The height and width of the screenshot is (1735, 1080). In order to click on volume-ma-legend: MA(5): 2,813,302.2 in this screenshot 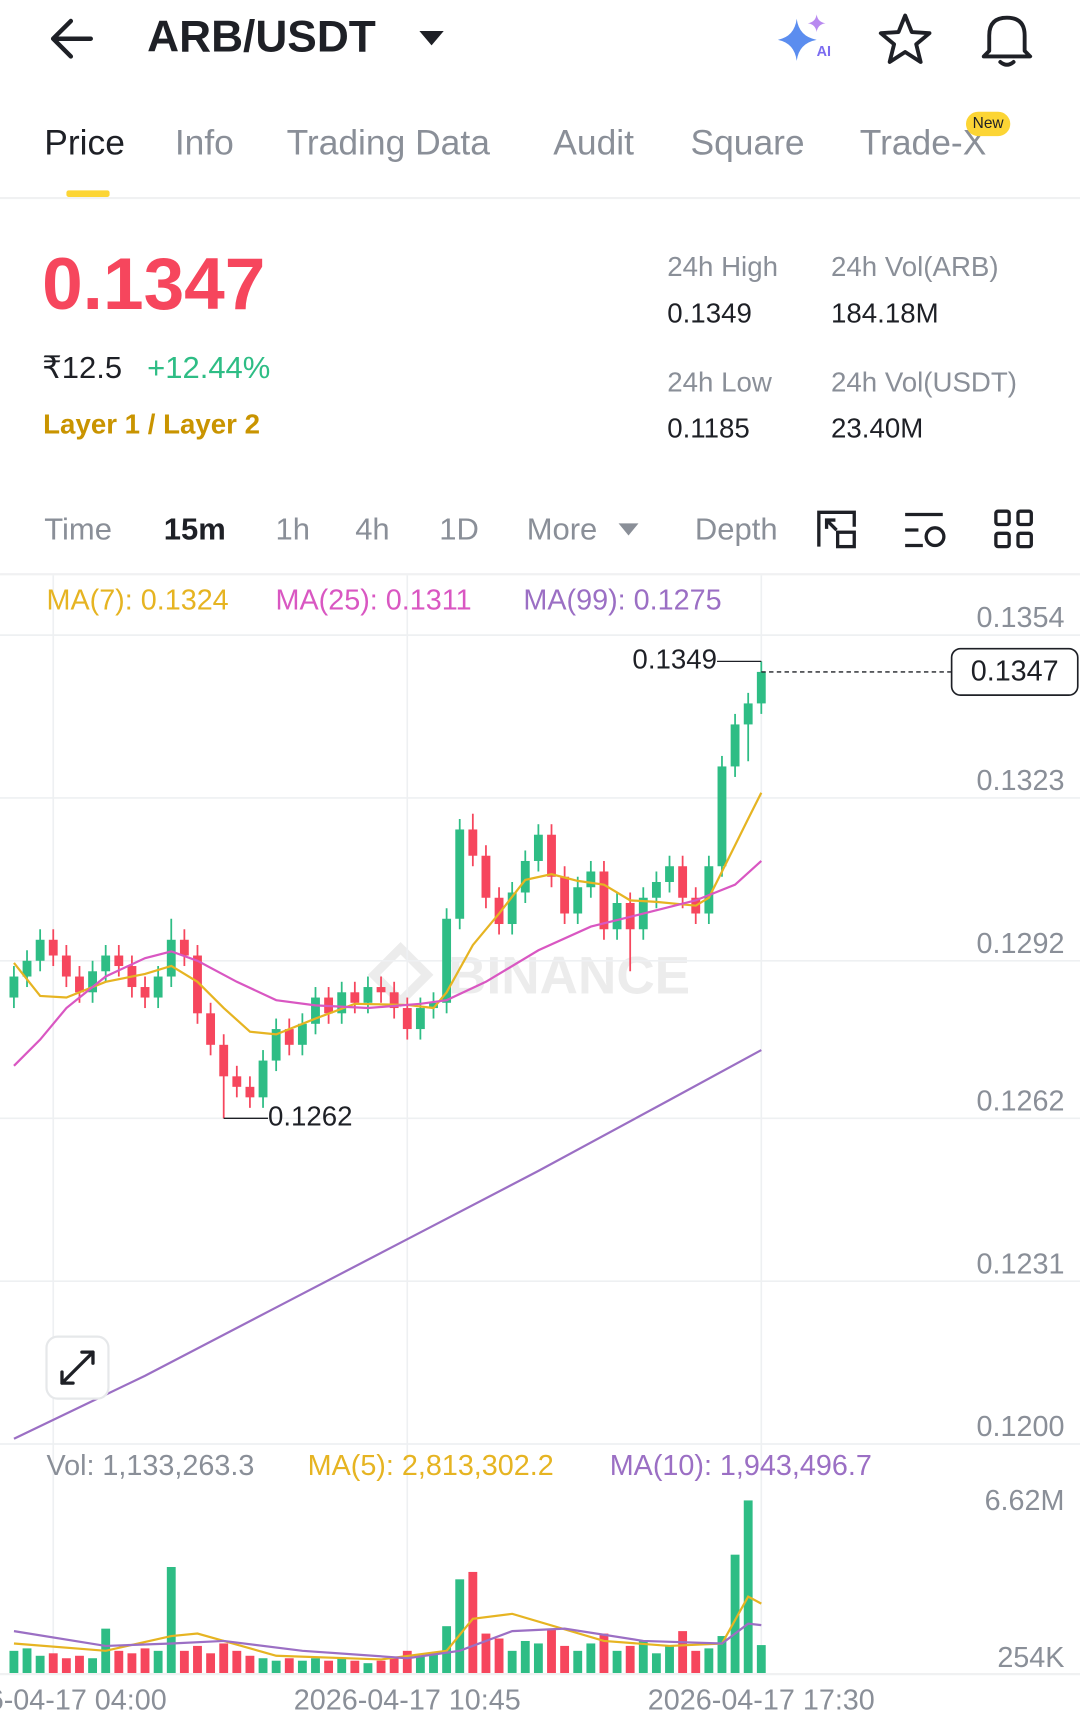, I will do `click(431, 1466)`.